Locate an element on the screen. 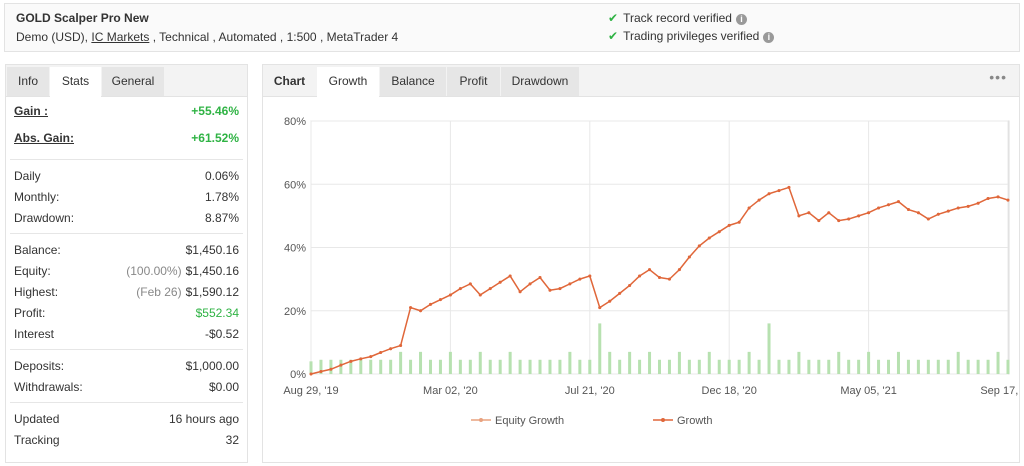 Image resolution: width=1024 pixels, height=466 pixels. title: GOLD Scalper Pro New is located at coordinates (82, 18).